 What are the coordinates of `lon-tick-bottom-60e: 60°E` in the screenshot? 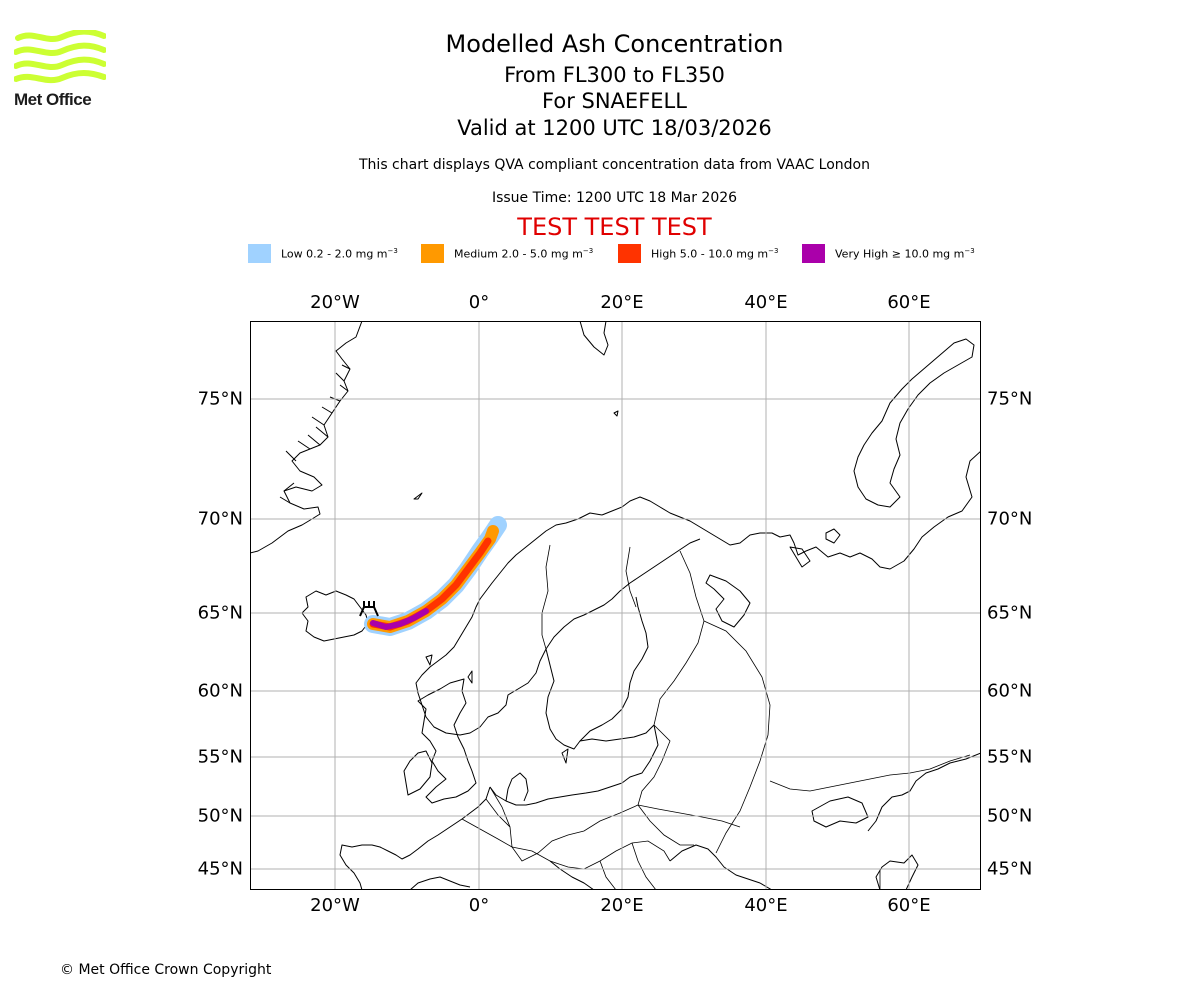 It's located at (909, 905).